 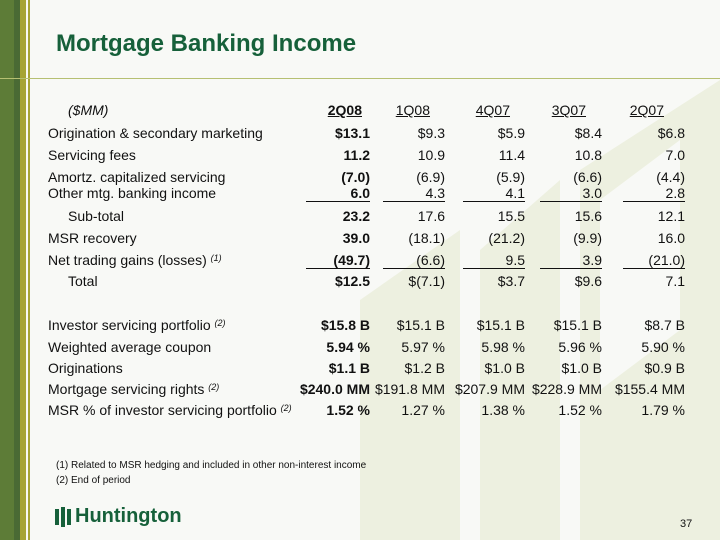 What do you see at coordinates (675, 281) in the screenshot?
I see `table-cell: 7.1` at bounding box center [675, 281].